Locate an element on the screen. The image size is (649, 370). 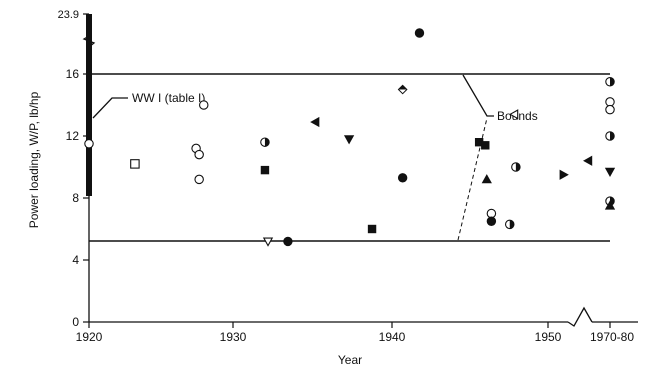
x-tick-label-1930: 1930 is located at coordinates (233, 337).